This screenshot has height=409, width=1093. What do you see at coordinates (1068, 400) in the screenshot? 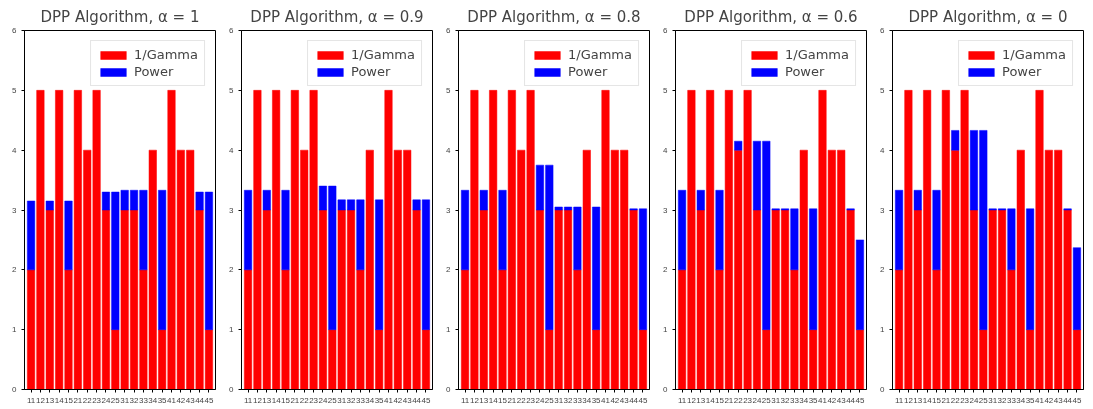
I see `x-tick-label: 44` at bounding box center [1068, 400].